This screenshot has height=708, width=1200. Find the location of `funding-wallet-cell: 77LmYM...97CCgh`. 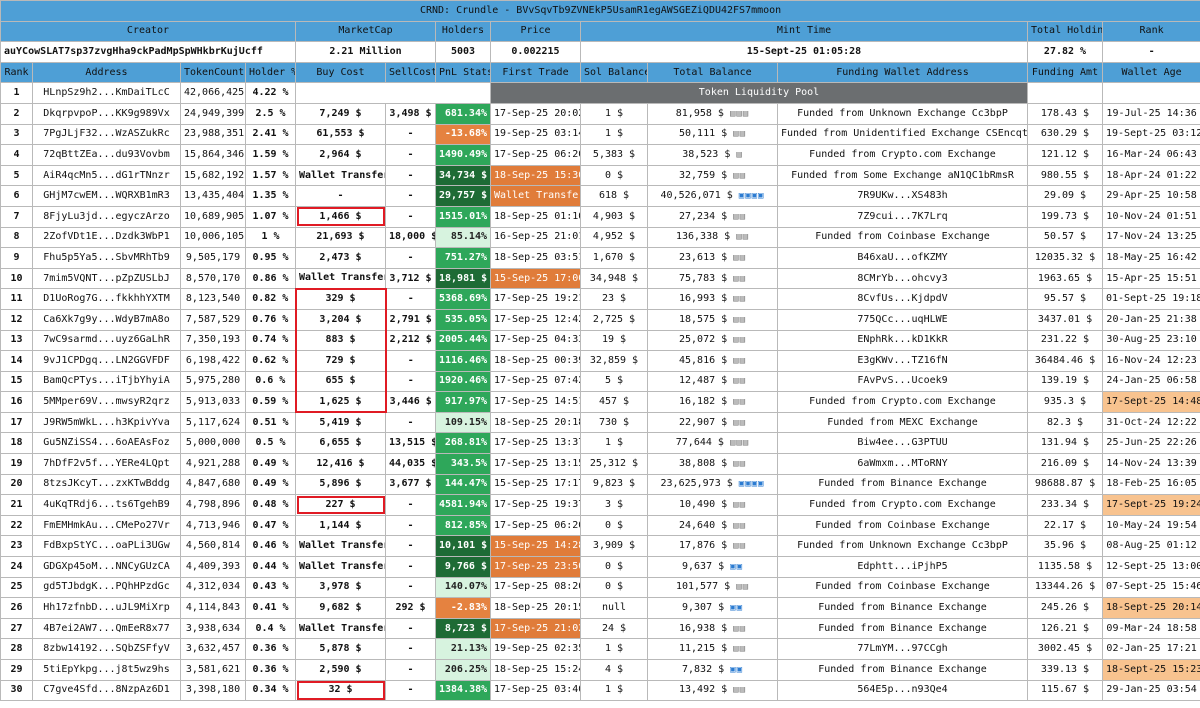

funding-wallet-cell: 77LmYM...97CCgh is located at coordinates (902, 649).